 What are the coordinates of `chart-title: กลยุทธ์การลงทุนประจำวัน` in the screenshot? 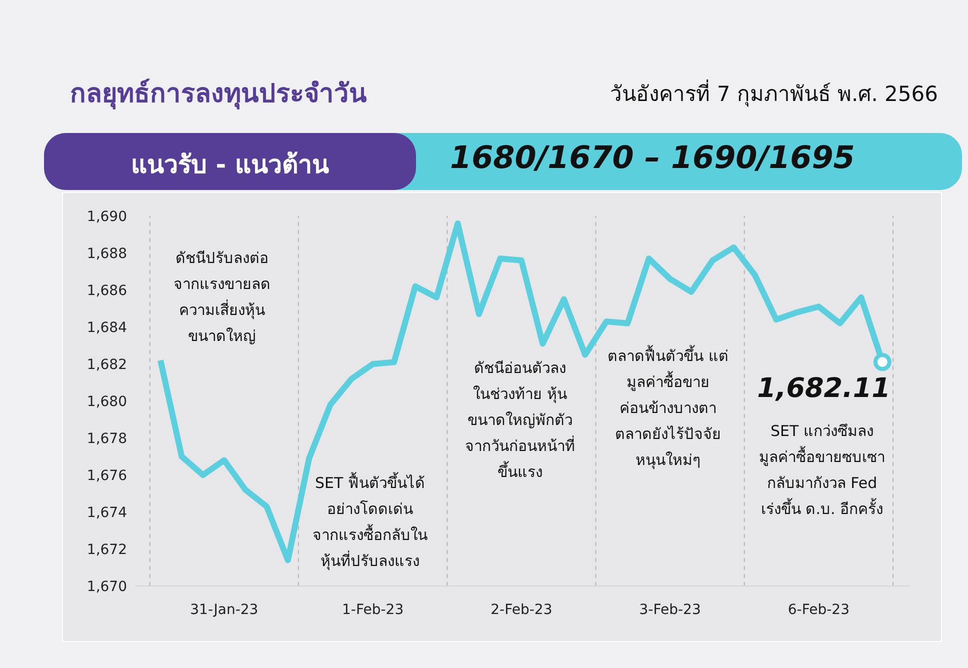 It's located at (218, 95).